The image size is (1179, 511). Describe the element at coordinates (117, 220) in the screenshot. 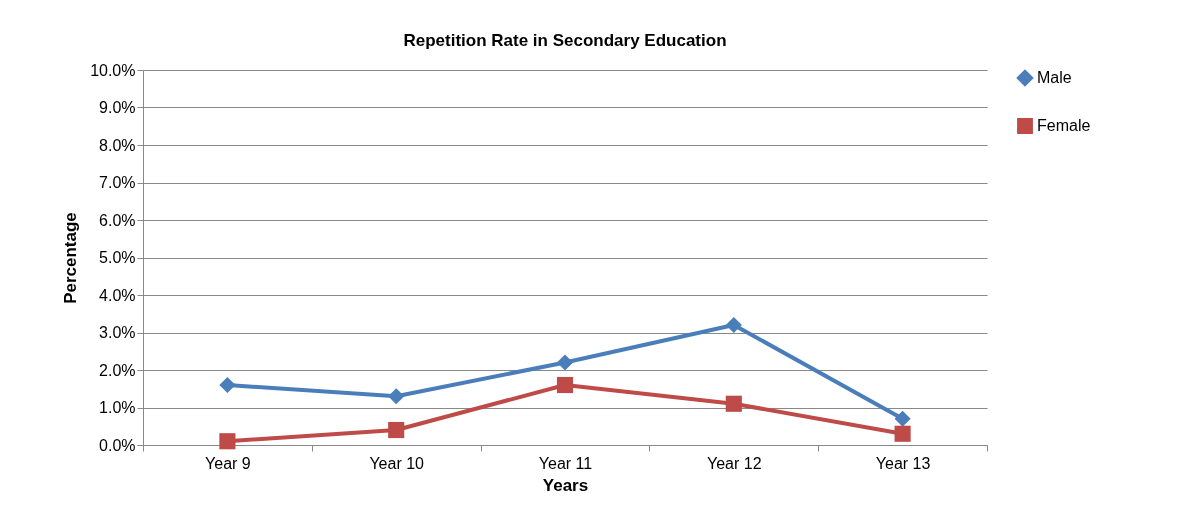

I see `y-tick-label: 6.0%` at that location.